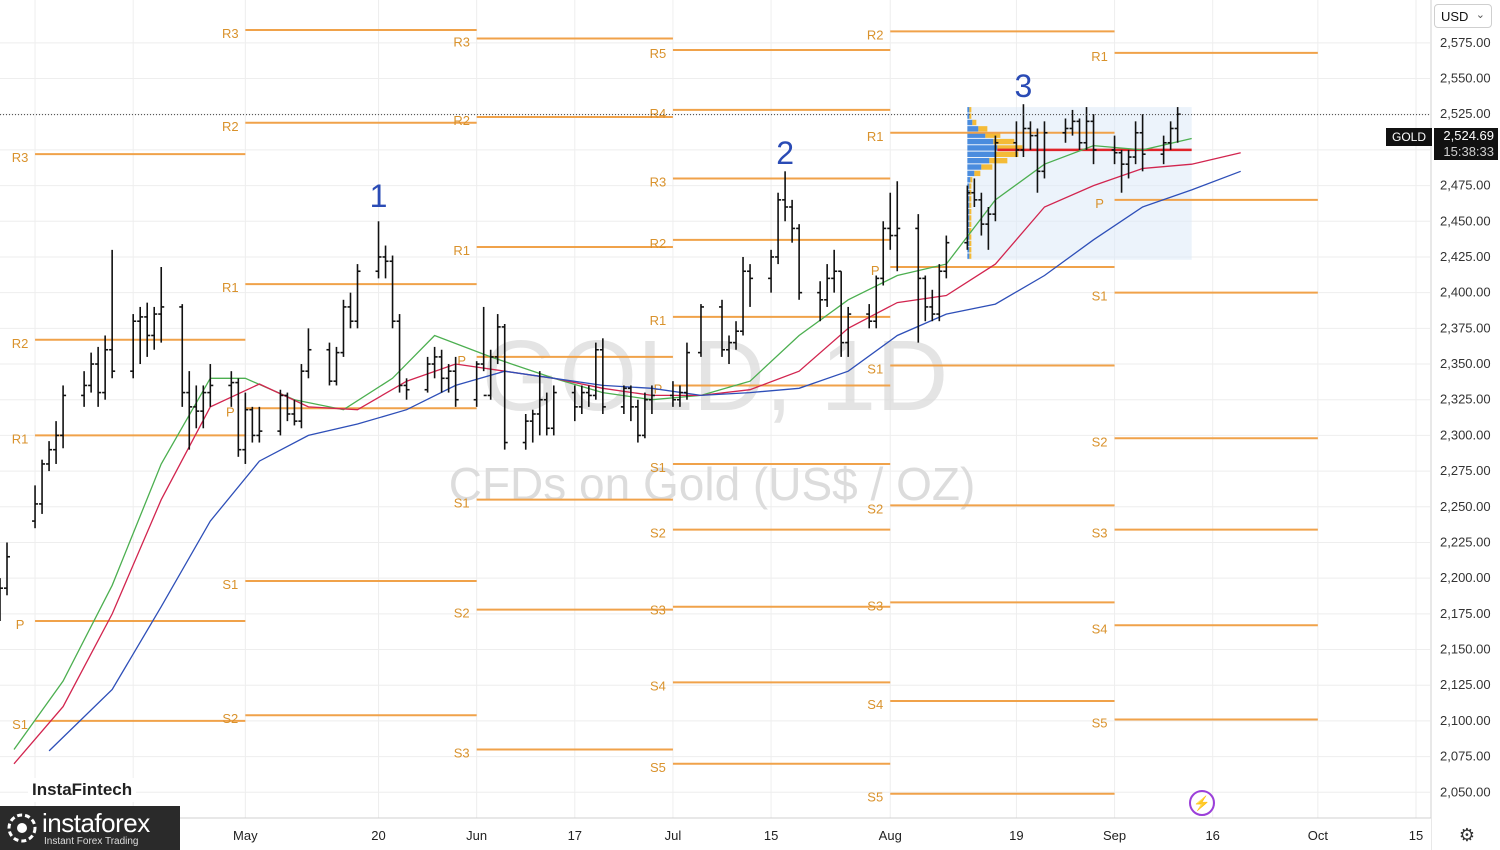  I want to click on last-price-tag: 2,524.69 15:38:33, so click(1466, 144).